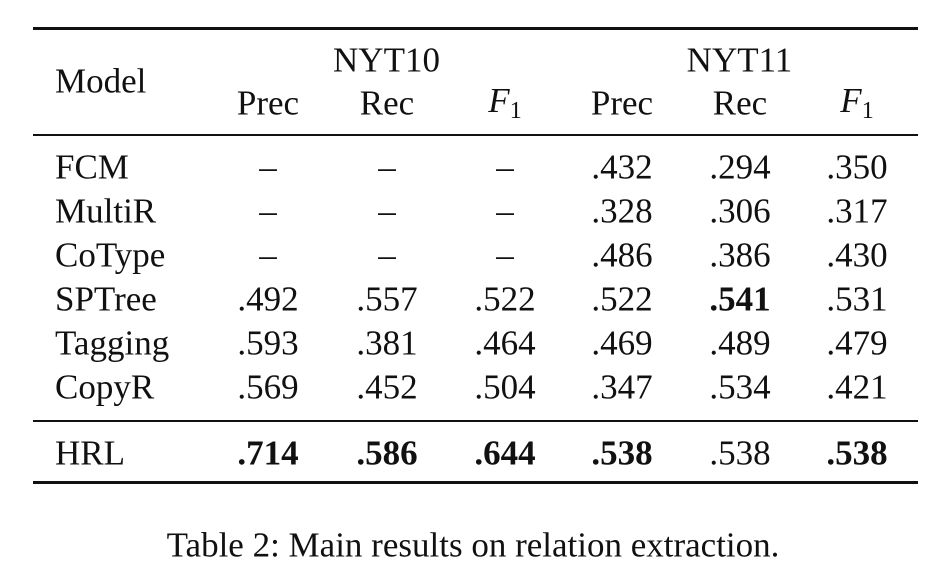 This screenshot has width=946, height=586. What do you see at coordinates (101, 81) in the screenshot?
I see `model-header: Model` at bounding box center [101, 81].